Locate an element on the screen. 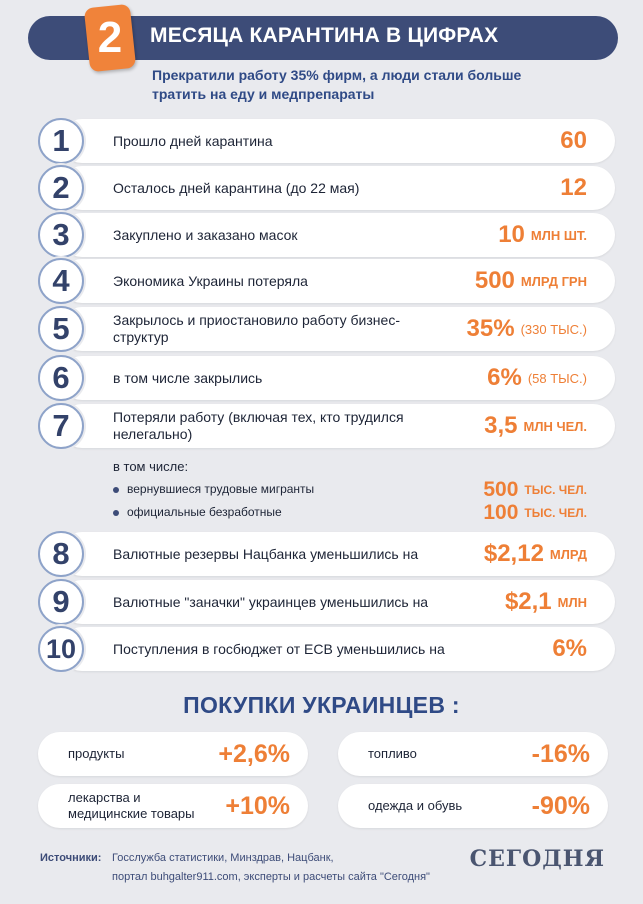 The width and height of the screenshot is (643, 904). stat-number: 2 is located at coordinates (61, 187).